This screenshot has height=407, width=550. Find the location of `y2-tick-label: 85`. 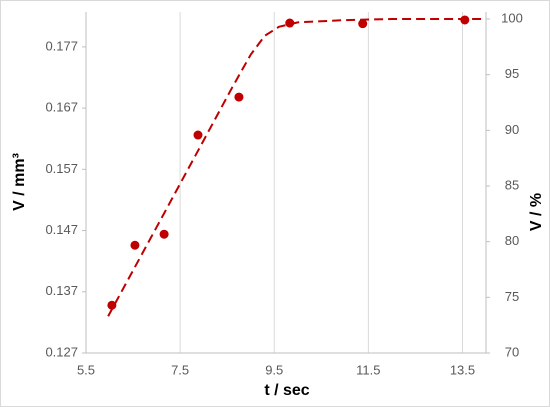

y2-tick-label: 85 is located at coordinates (512, 184).